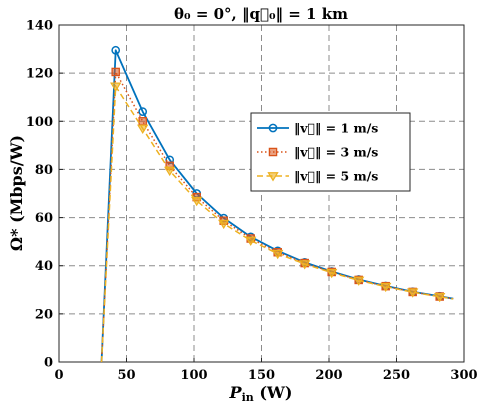 The height and width of the screenshot is (411, 485). Describe the element at coordinates (48, 363) in the screenshot. I see `y-tick-label: 0` at that location.